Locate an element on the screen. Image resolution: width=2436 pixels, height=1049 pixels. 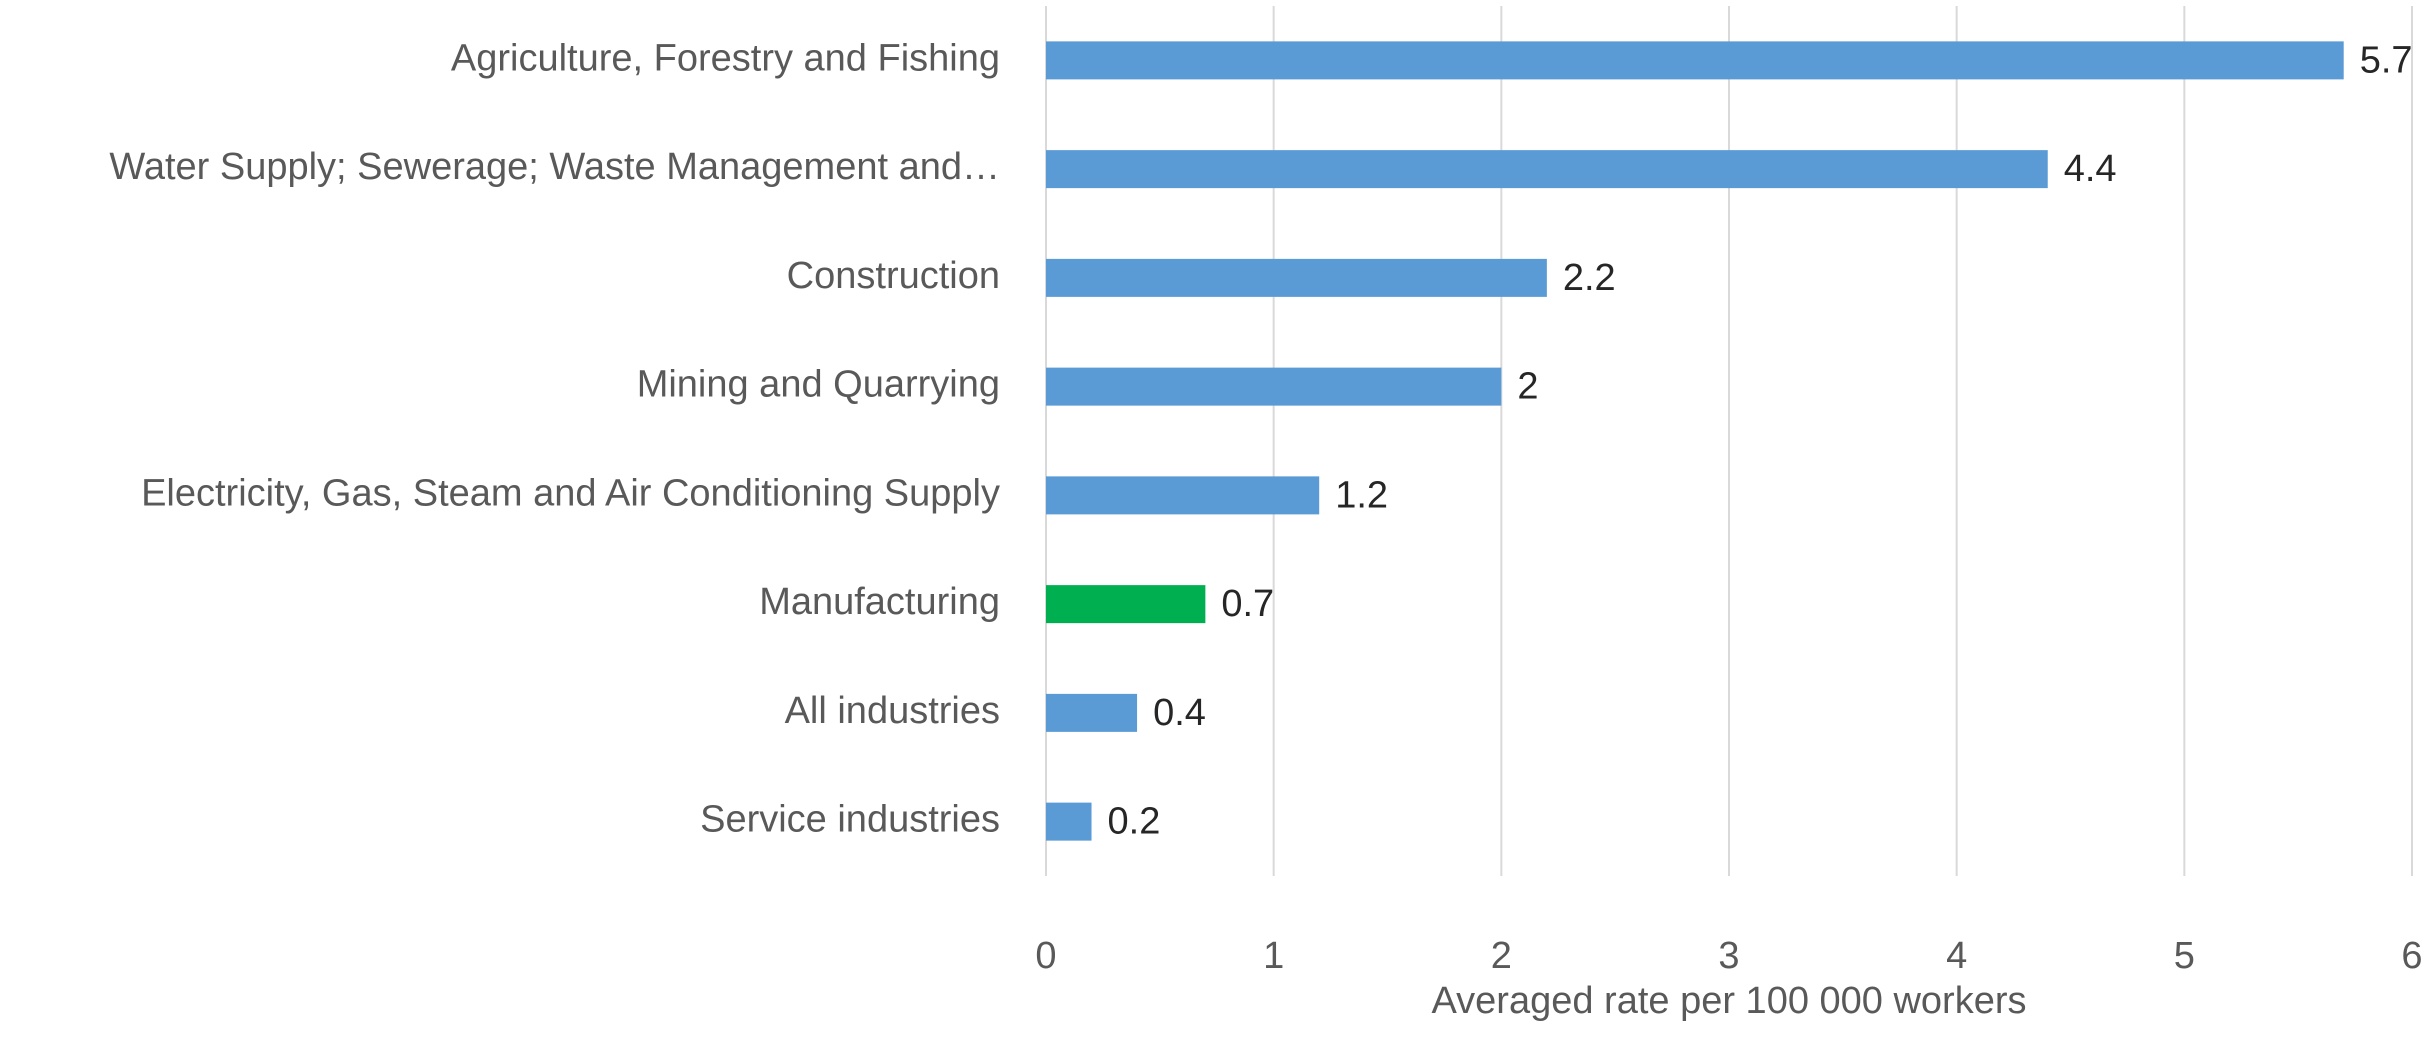
x-tick-label: 5 is located at coordinates (2184, 956).